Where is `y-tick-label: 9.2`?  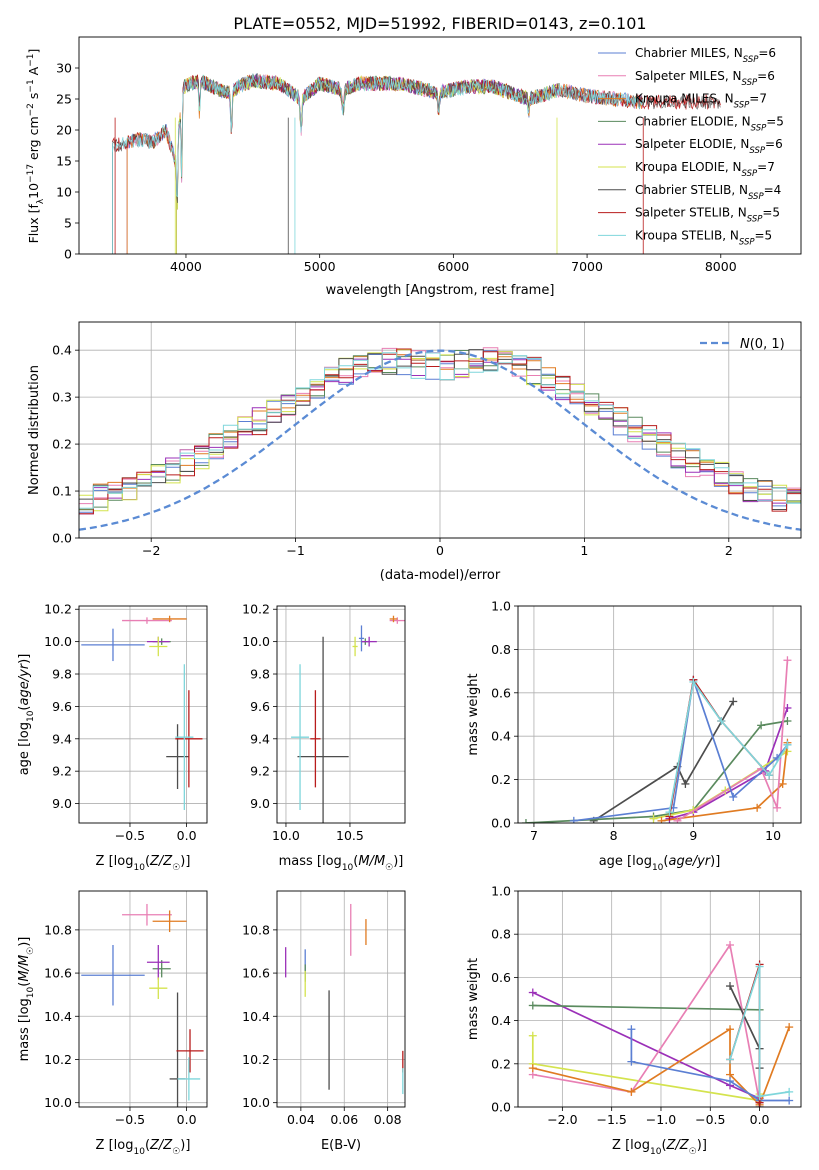 y-tick-label: 9.2 is located at coordinates (260, 771).